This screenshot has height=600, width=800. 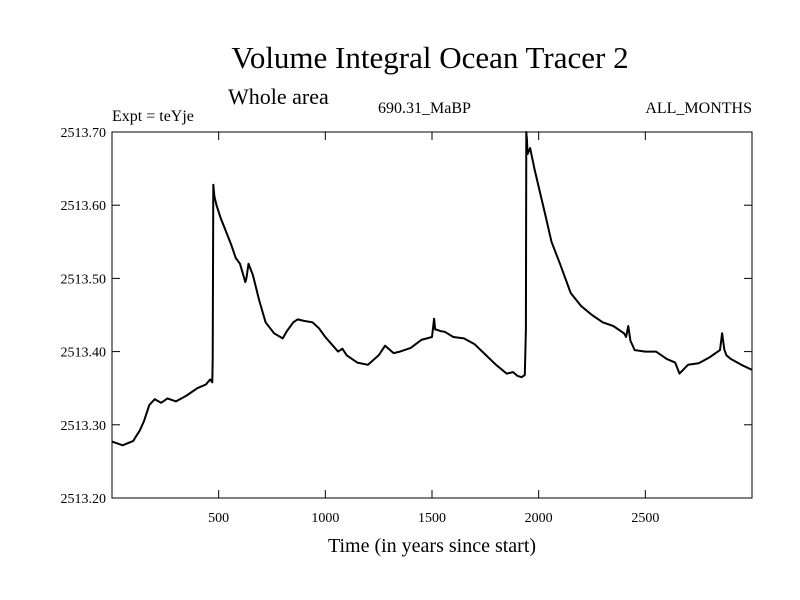 I want to click on x-tick-label: 2000, so click(x=539, y=518).